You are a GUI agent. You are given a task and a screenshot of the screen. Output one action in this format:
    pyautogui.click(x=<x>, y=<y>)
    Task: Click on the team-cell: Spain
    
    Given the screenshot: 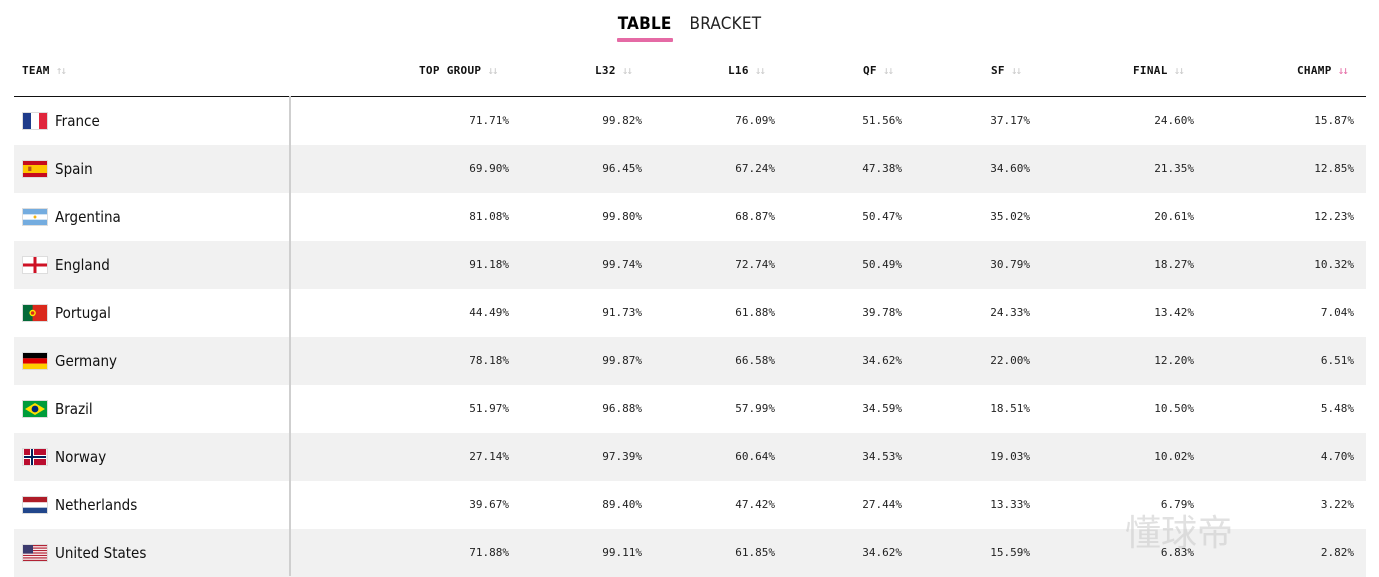 What is the action you would take?
    pyautogui.click(x=57, y=169)
    